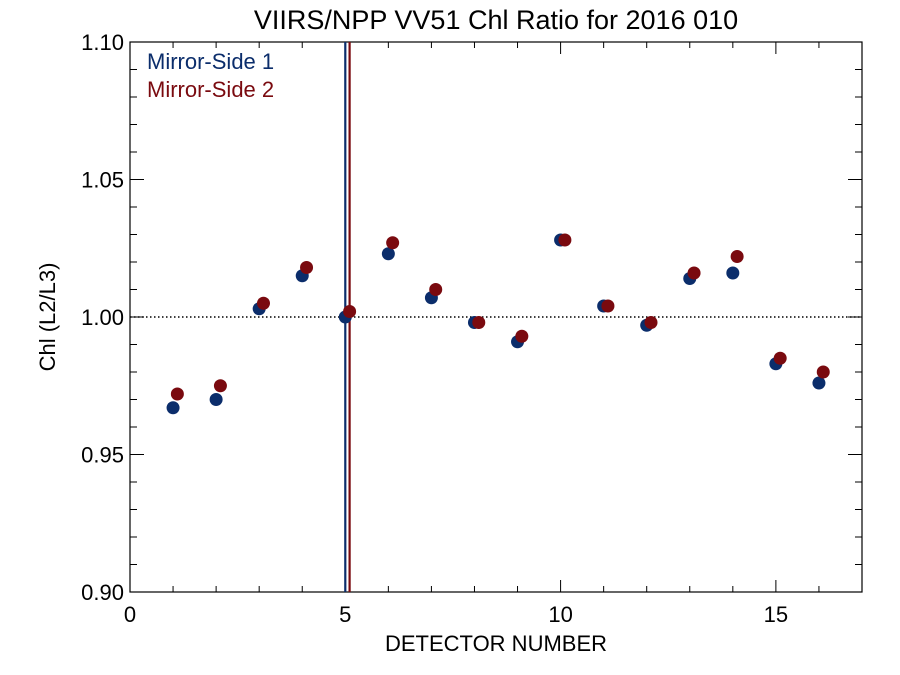 This screenshot has height=675, width=900. Describe the element at coordinates (345, 614) in the screenshot. I see `x-tick-label: 5` at that location.